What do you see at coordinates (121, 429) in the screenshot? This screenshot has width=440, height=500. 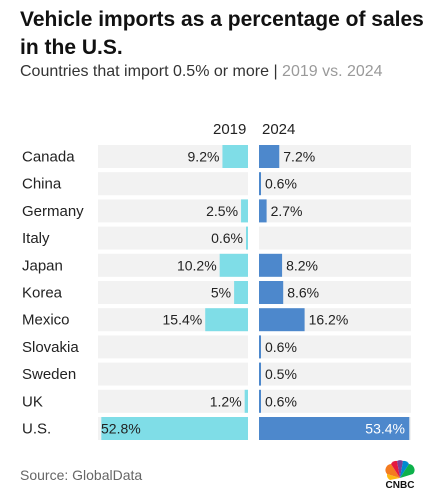 I see `value-label-2019: 52.8%` at bounding box center [121, 429].